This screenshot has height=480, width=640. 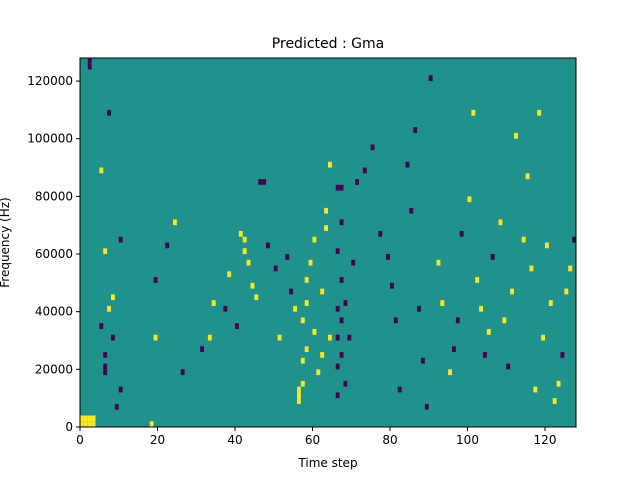 I want to click on y-tick-label: 100000, so click(x=50, y=139).